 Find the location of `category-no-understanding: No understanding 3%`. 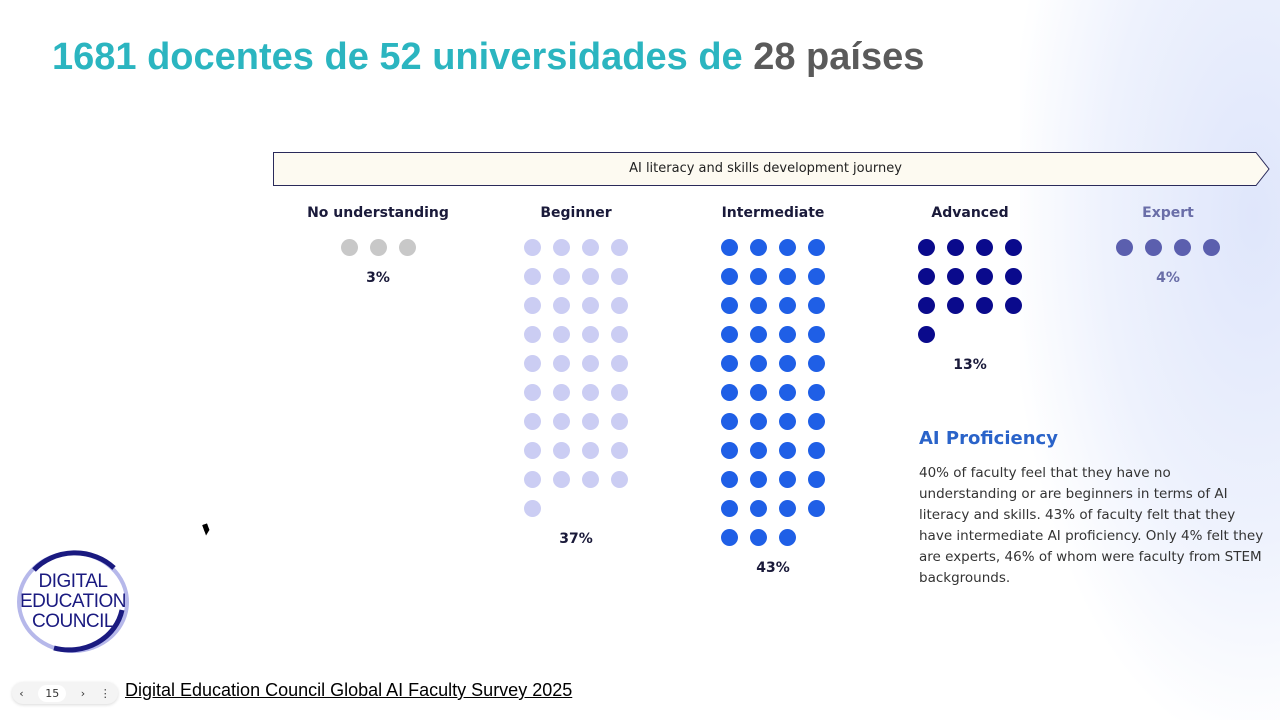

category-no-understanding: No understanding 3% is located at coordinates (378, 244).